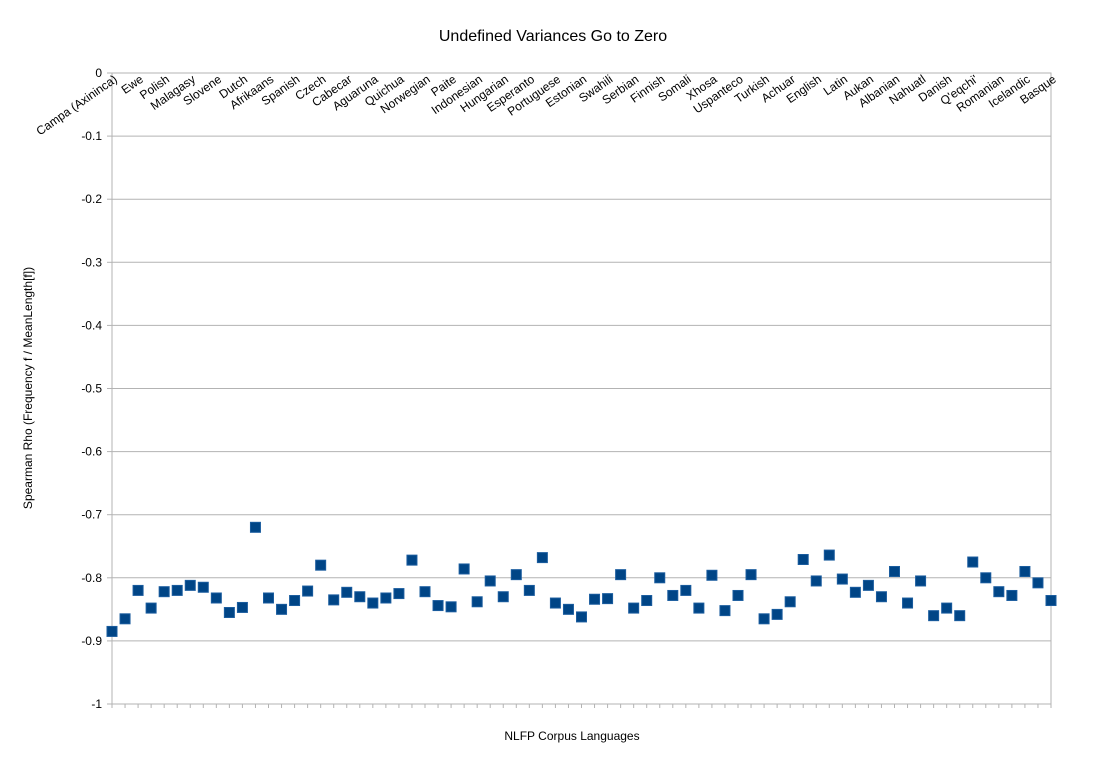 The image size is (1105, 763). Describe the element at coordinates (98, 73) in the screenshot. I see `y-tick-label: 0` at that location.